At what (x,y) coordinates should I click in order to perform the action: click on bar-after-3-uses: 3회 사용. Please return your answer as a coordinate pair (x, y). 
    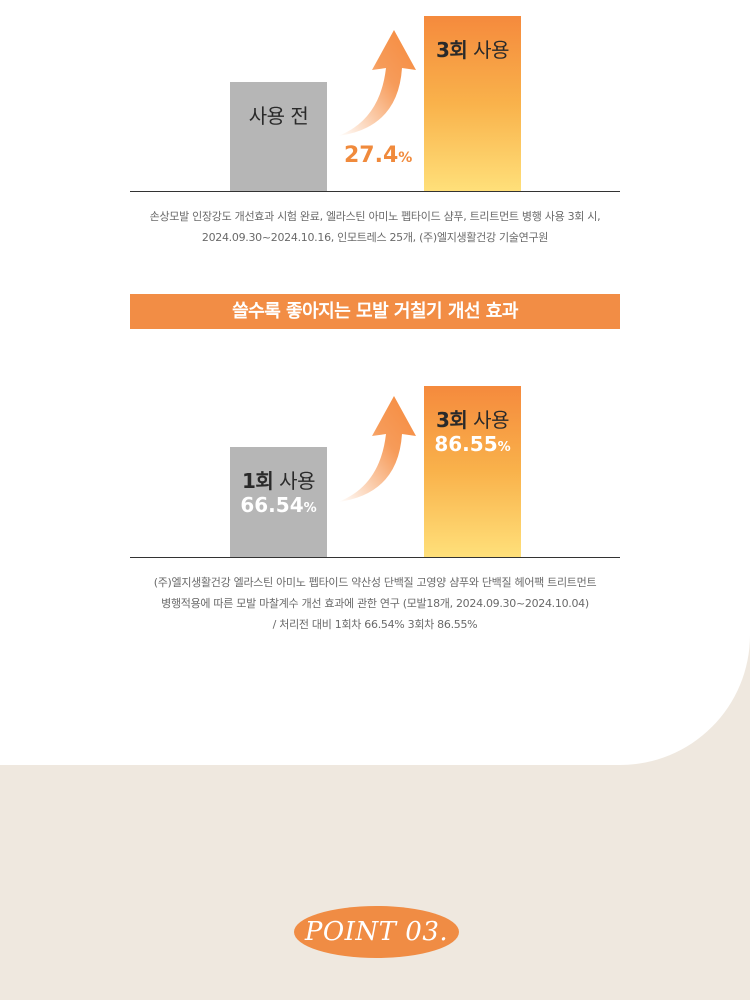
    Looking at the image, I should click on (472, 104).